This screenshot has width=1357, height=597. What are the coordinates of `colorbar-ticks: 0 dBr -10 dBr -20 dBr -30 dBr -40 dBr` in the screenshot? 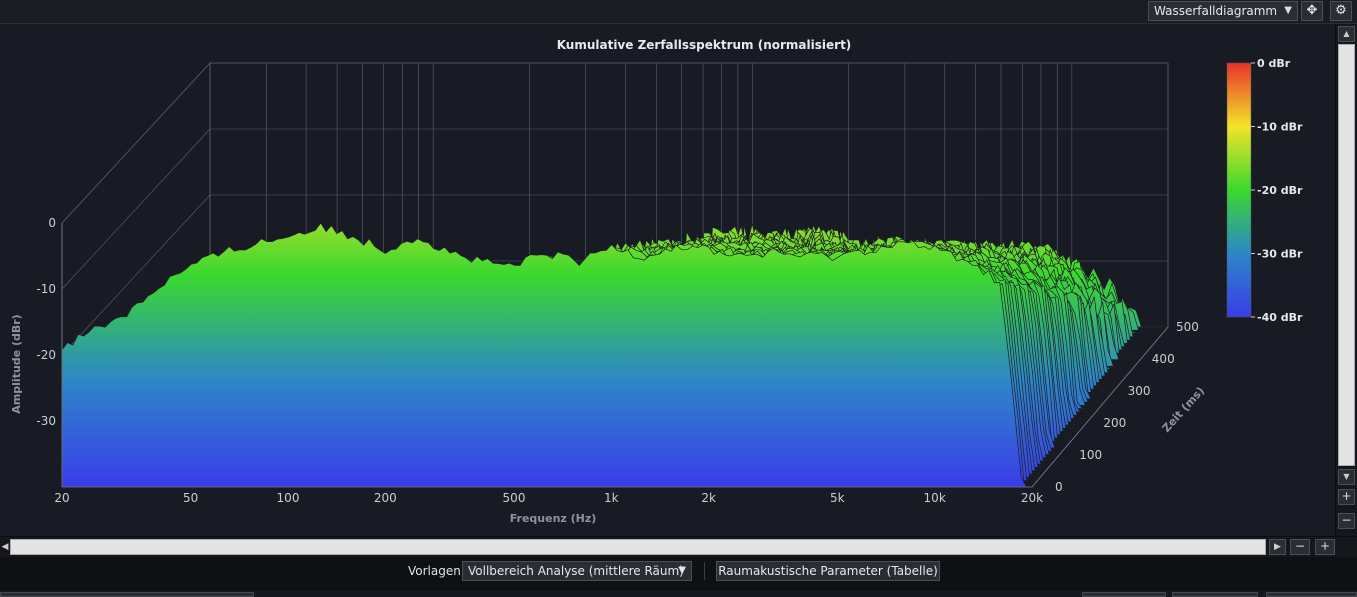 It's located at (1277, 190).